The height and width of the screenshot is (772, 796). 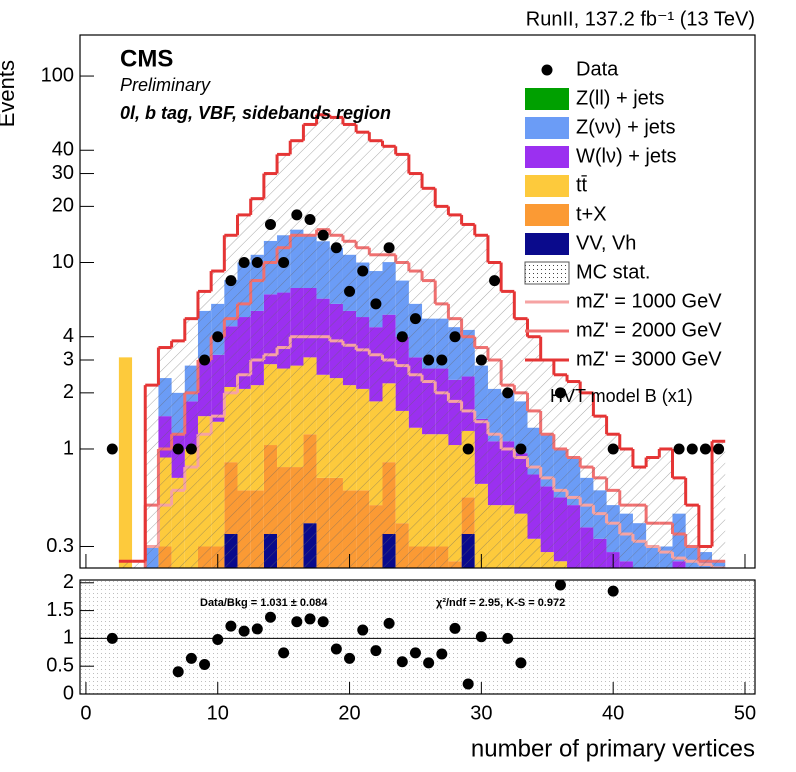 What do you see at coordinates (591, 214) in the screenshot?
I see `legend-label: t+X` at bounding box center [591, 214].